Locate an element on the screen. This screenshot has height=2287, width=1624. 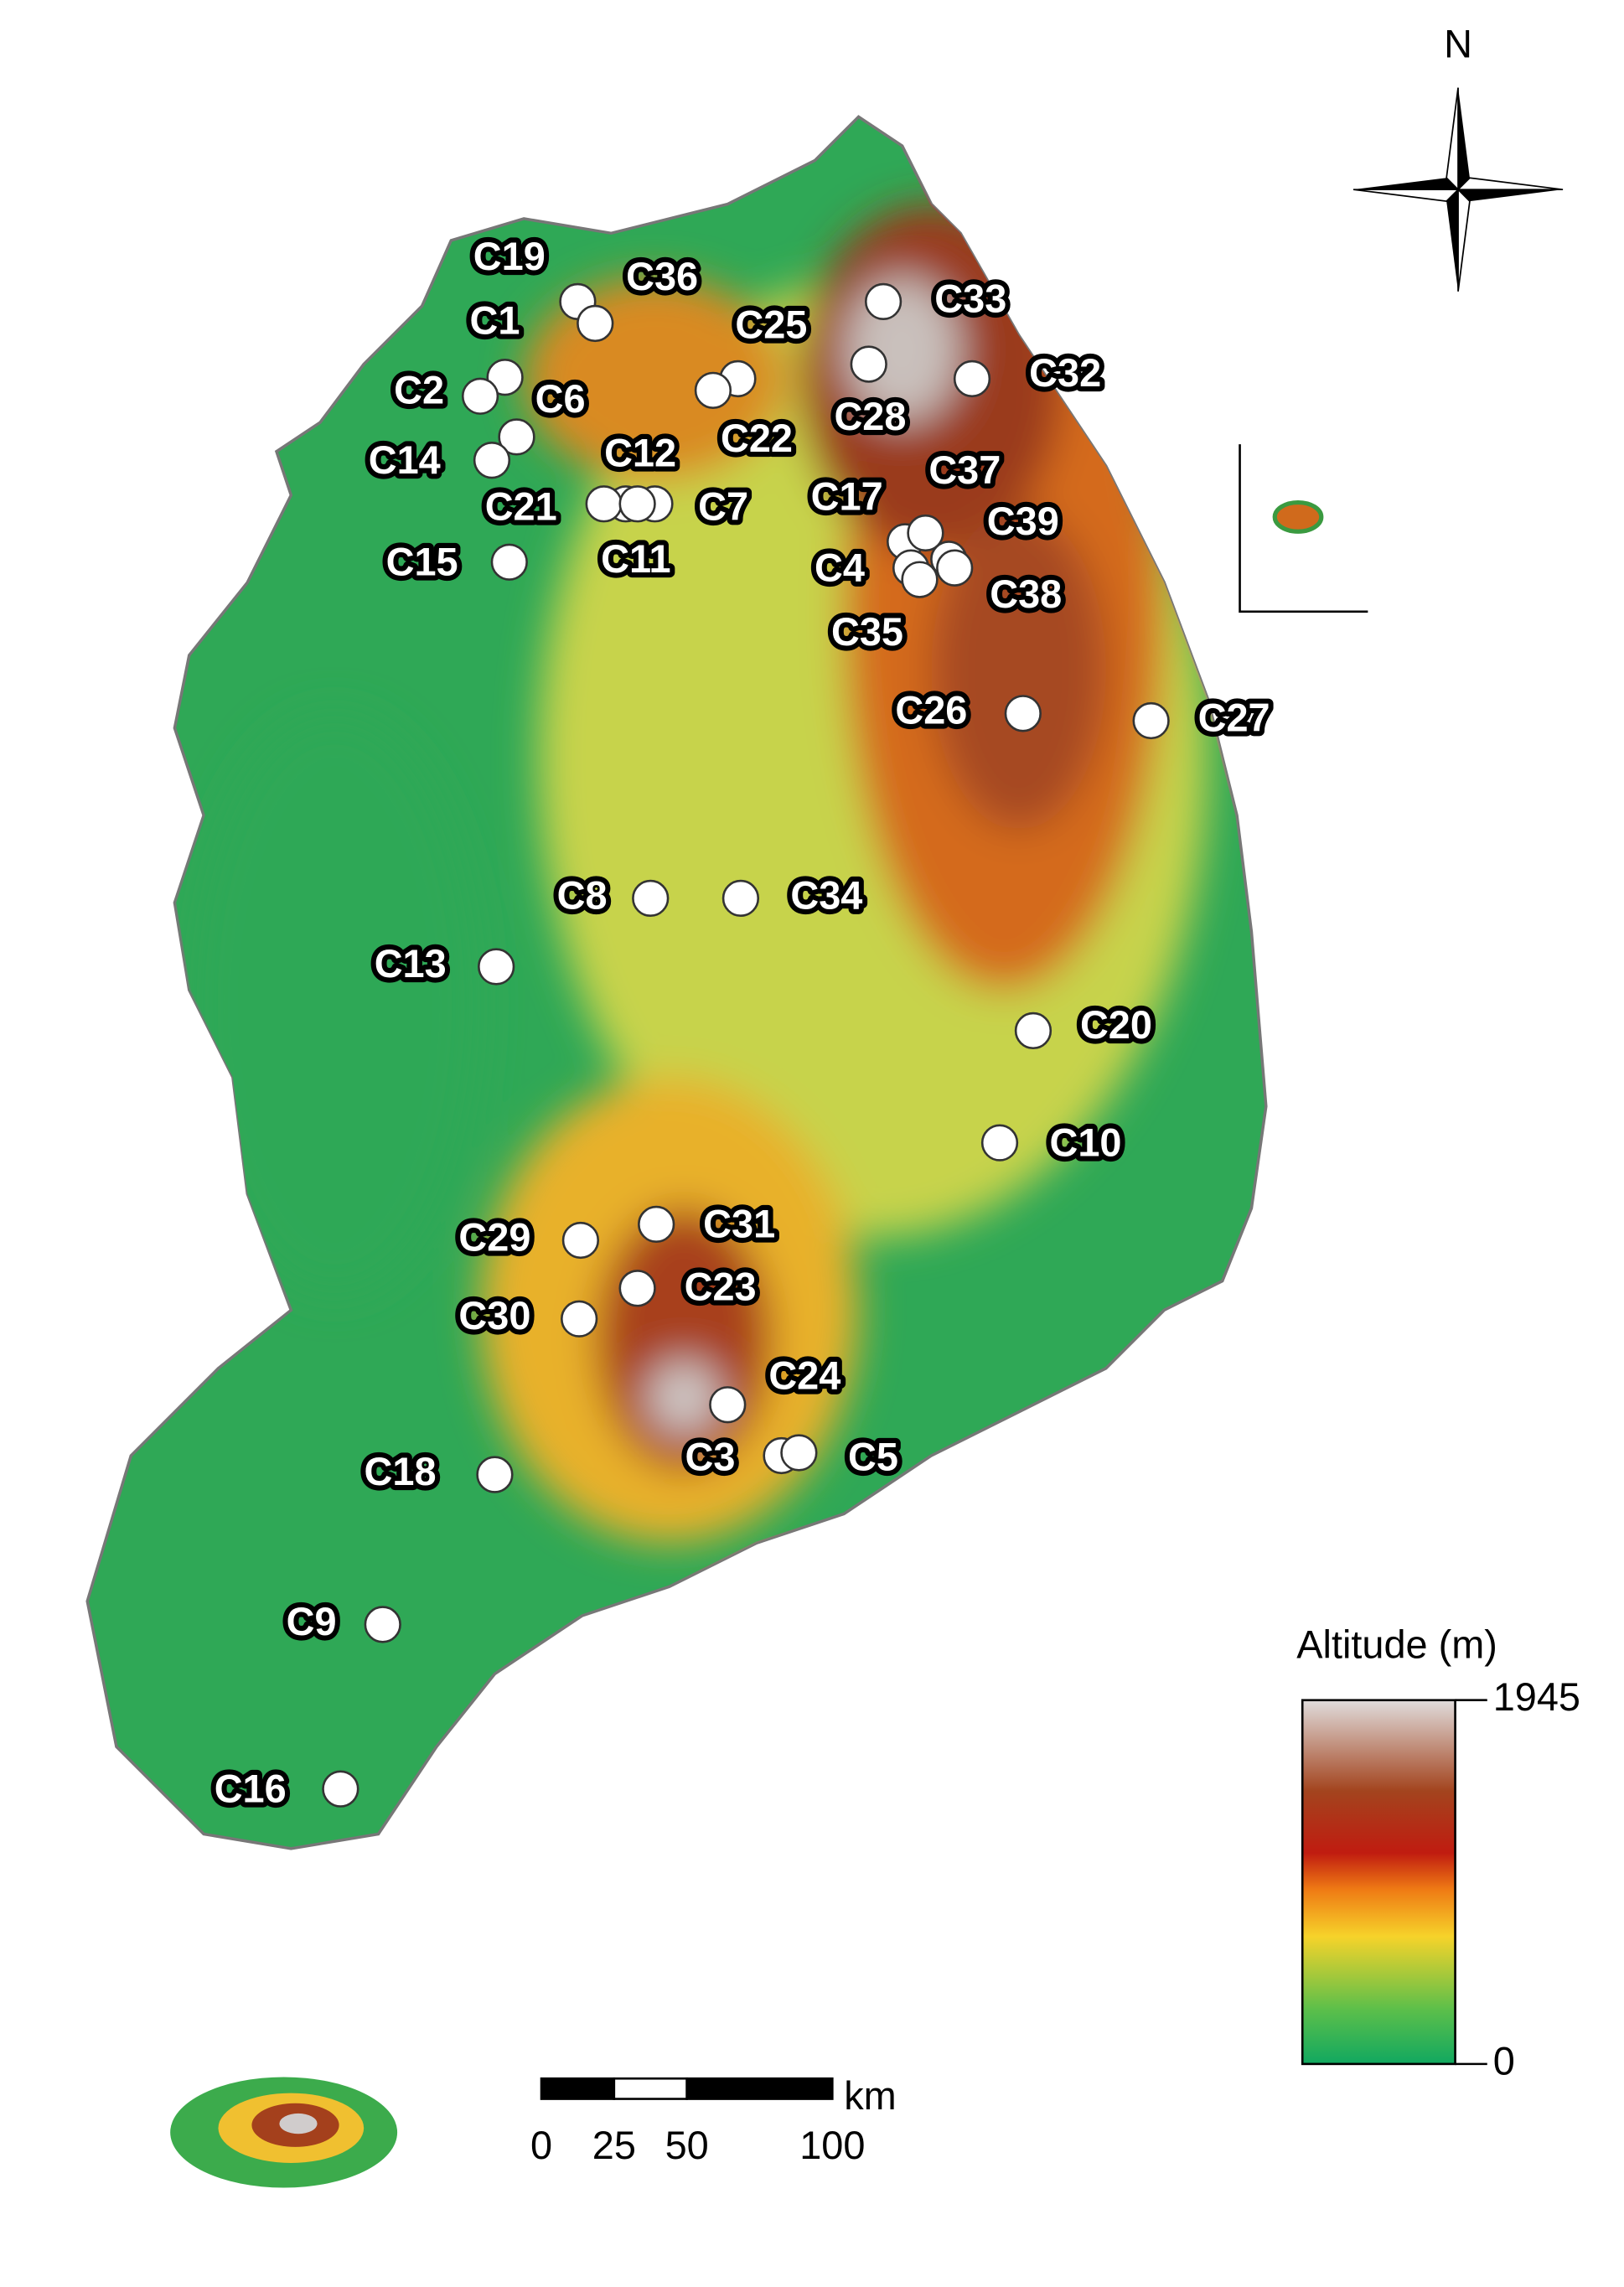
site-label: C12 is located at coordinates (640, 453).